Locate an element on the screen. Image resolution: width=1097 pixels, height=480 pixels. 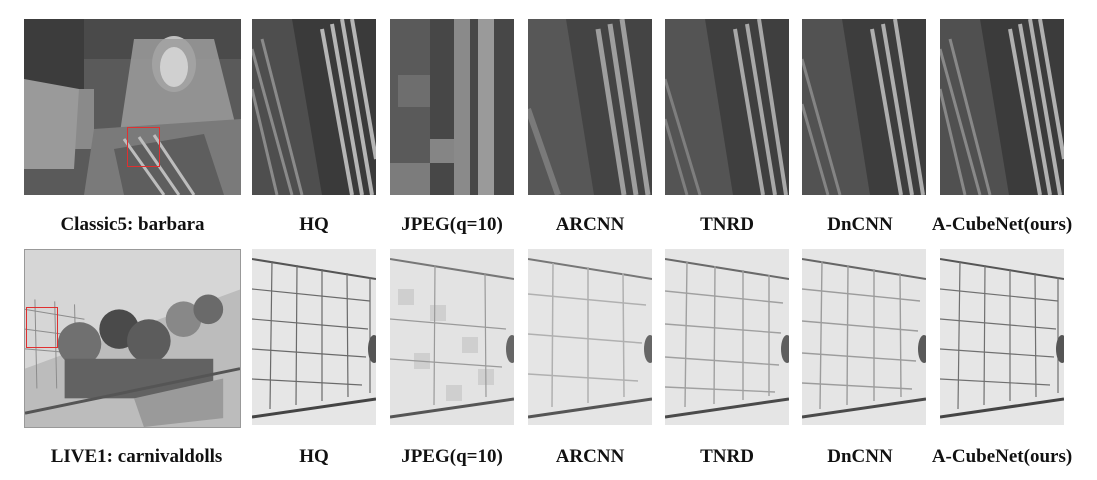
barbara-crop-jpeg is located at coordinates (452, 107).